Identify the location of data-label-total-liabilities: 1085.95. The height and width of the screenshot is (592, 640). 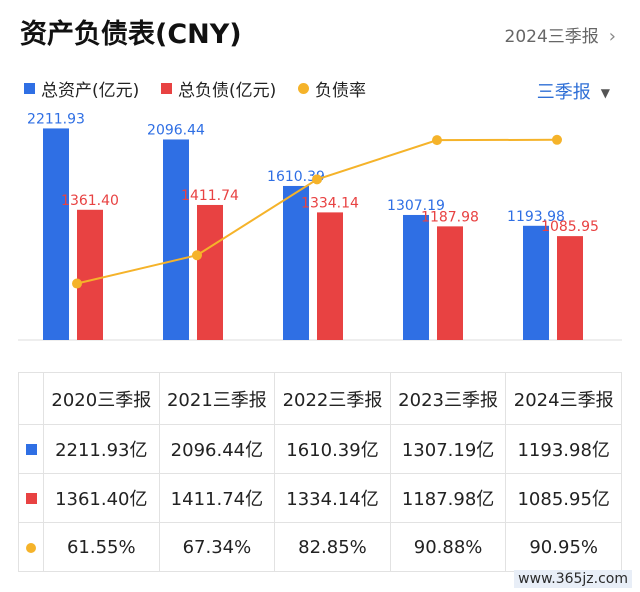
(570, 227).